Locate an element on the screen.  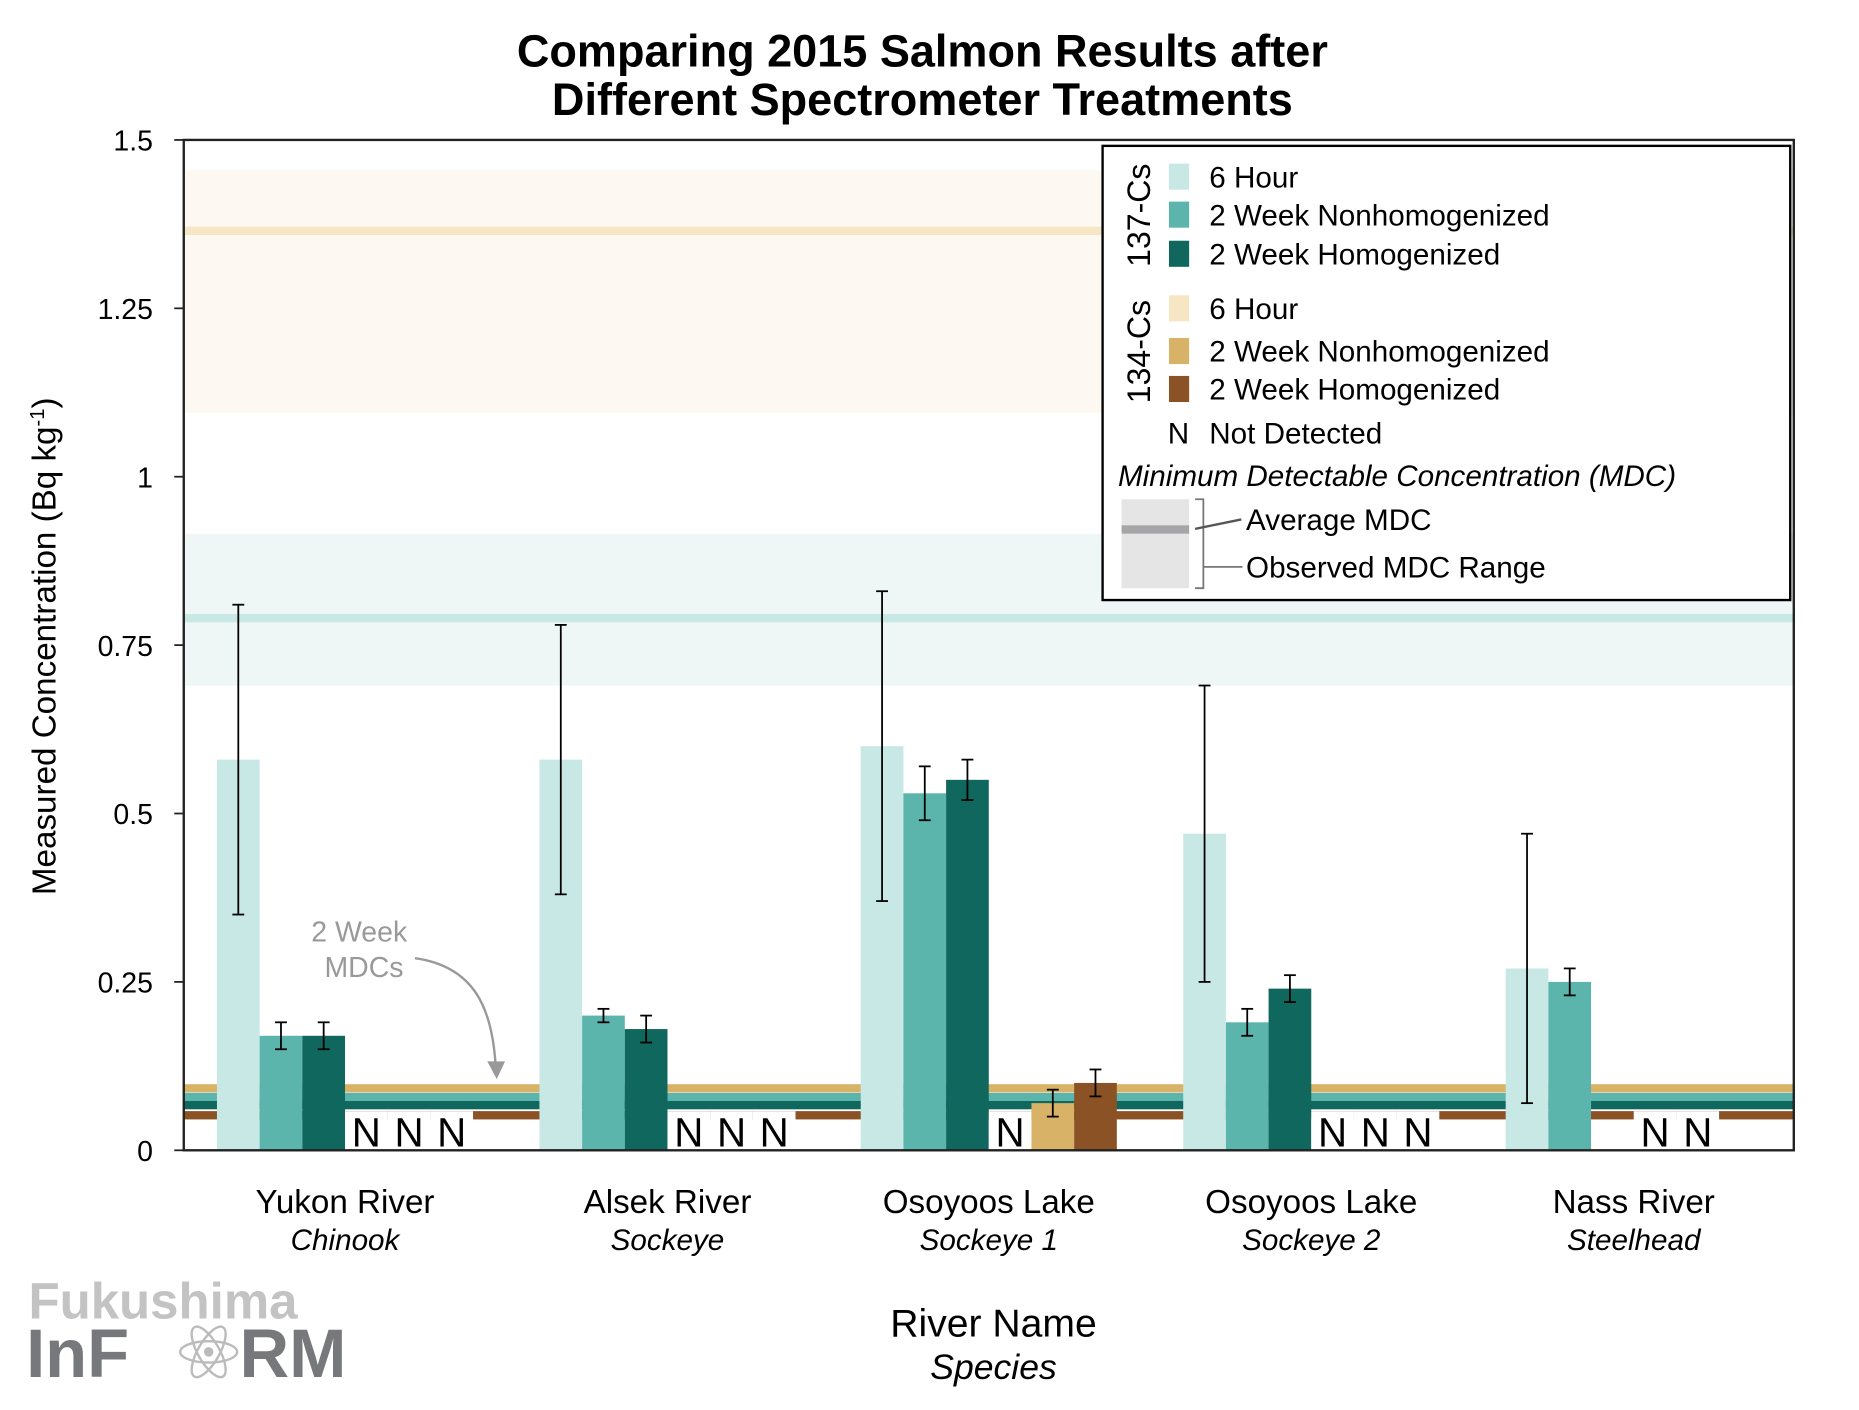
legend-avg-label: Average MDC is located at coordinates (1338, 520).